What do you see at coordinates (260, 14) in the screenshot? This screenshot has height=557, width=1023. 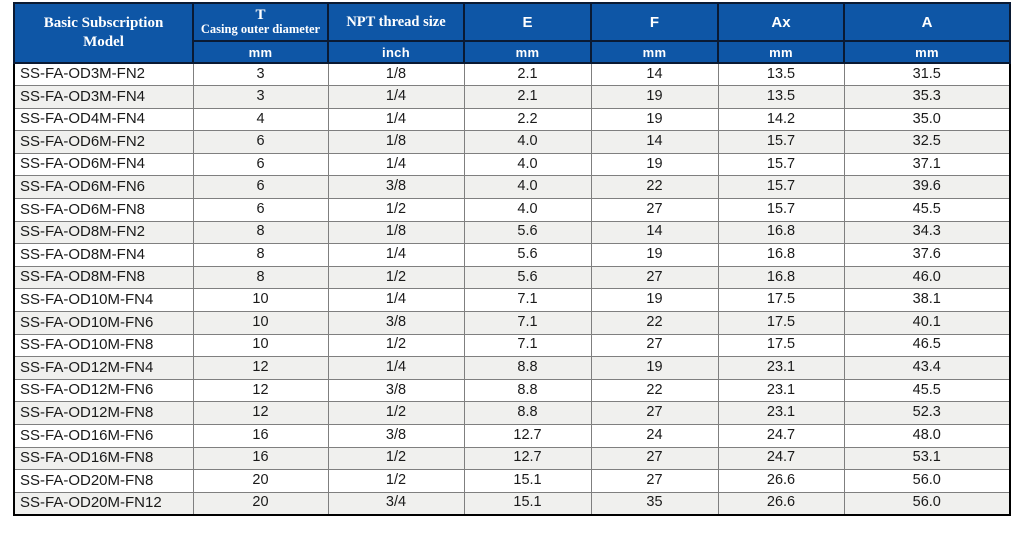 I see `column-header-t-label: T` at bounding box center [260, 14].